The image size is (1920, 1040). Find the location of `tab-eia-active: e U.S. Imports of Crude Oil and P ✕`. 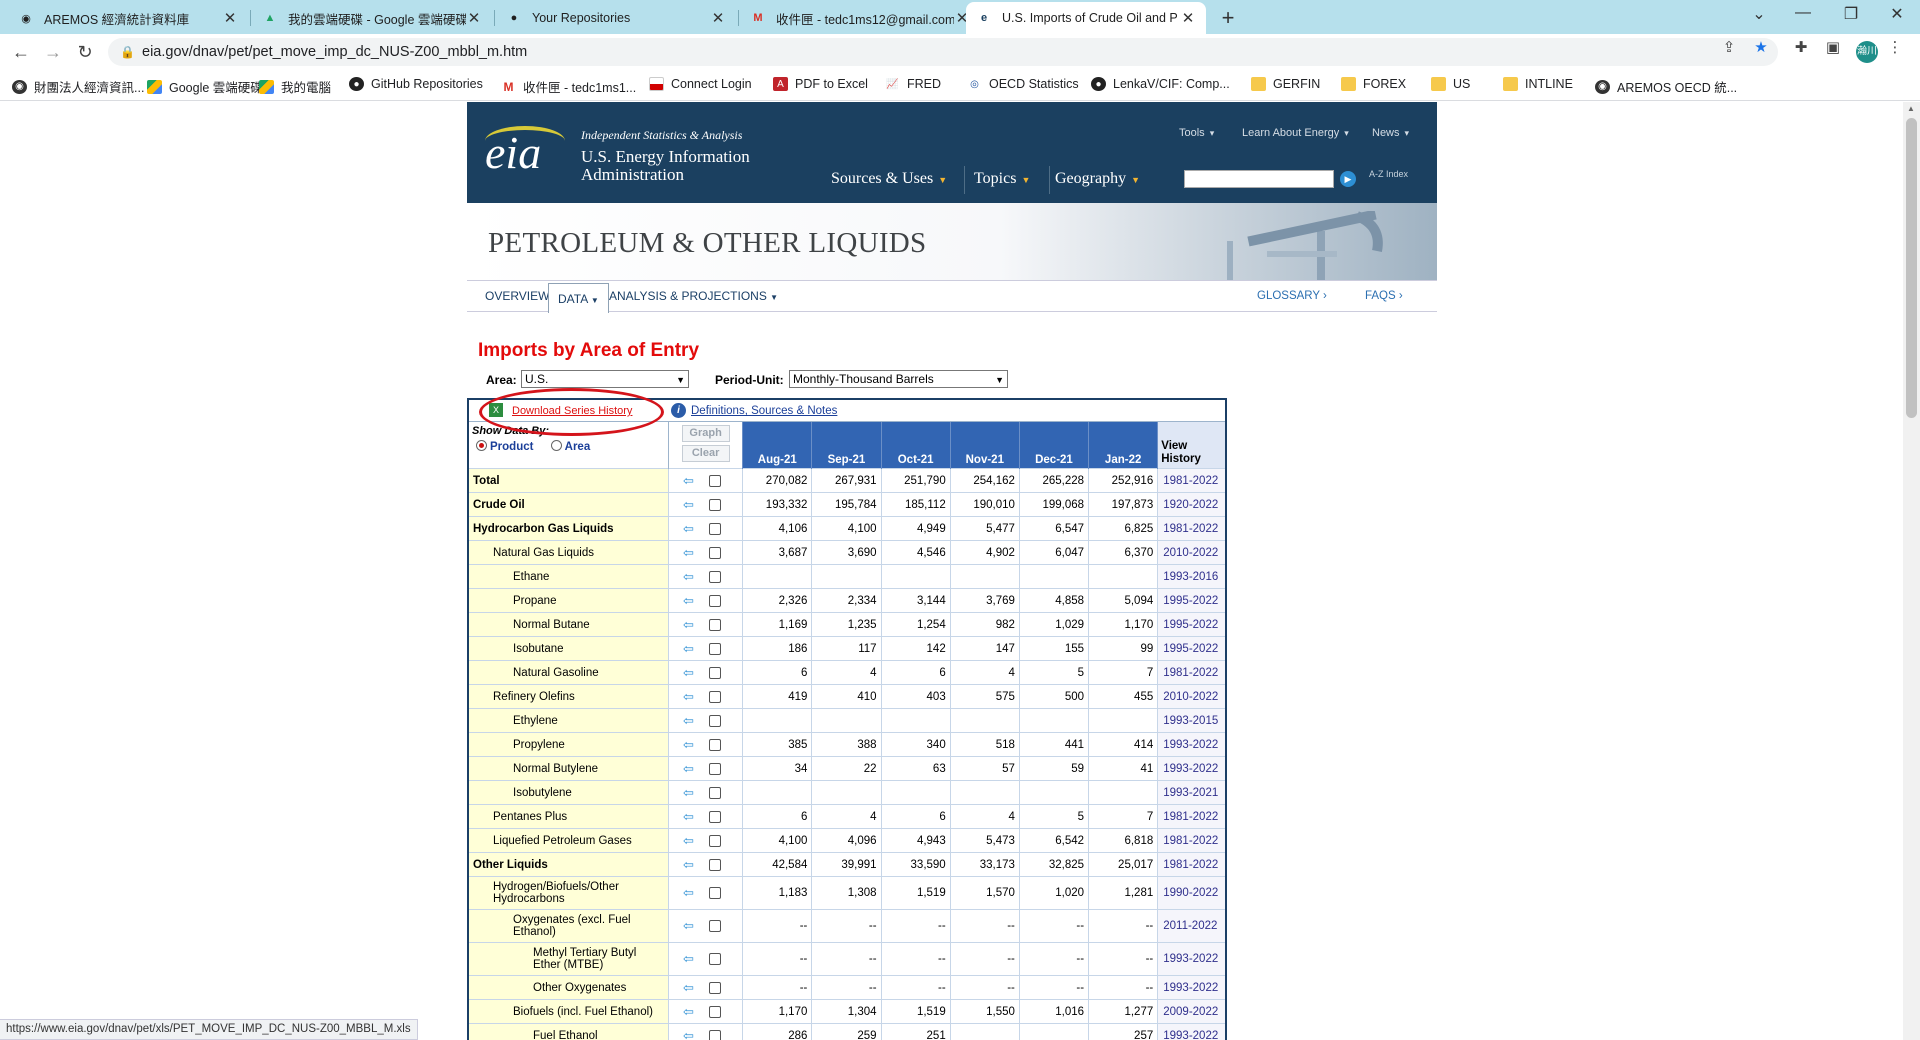

tab-eia-active: e U.S. Imports of Crude Oil and P ✕ is located at coordinates (1086, 18).